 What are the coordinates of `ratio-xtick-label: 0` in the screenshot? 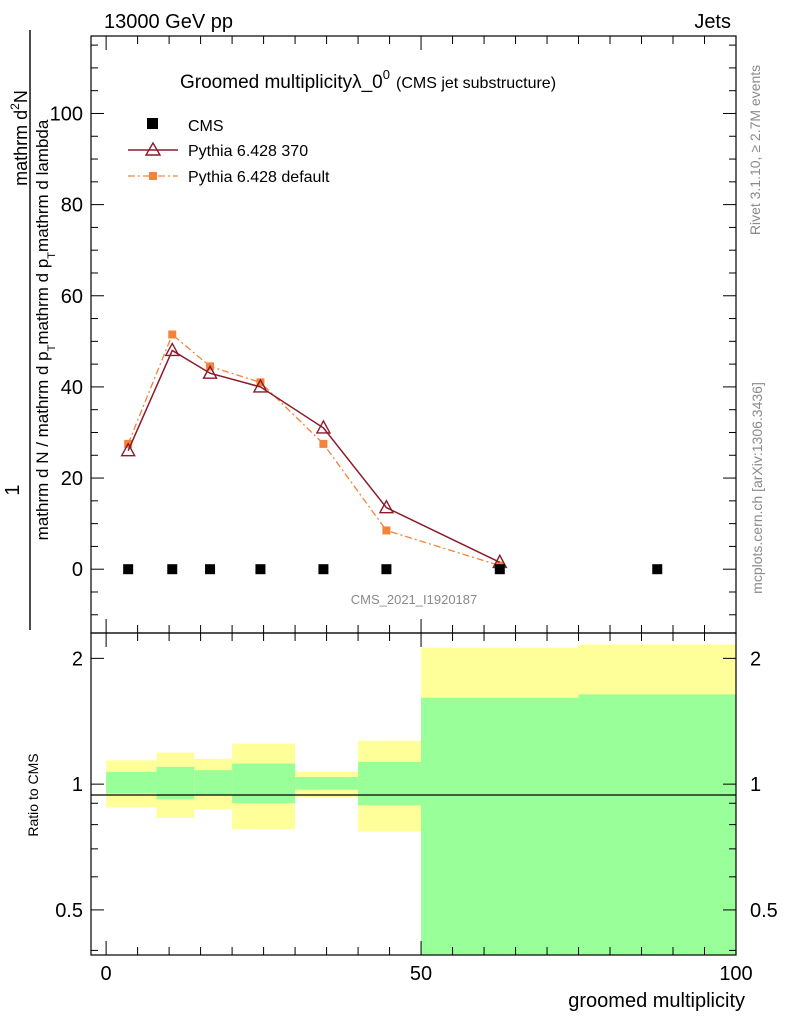 It's located at (106, 974).